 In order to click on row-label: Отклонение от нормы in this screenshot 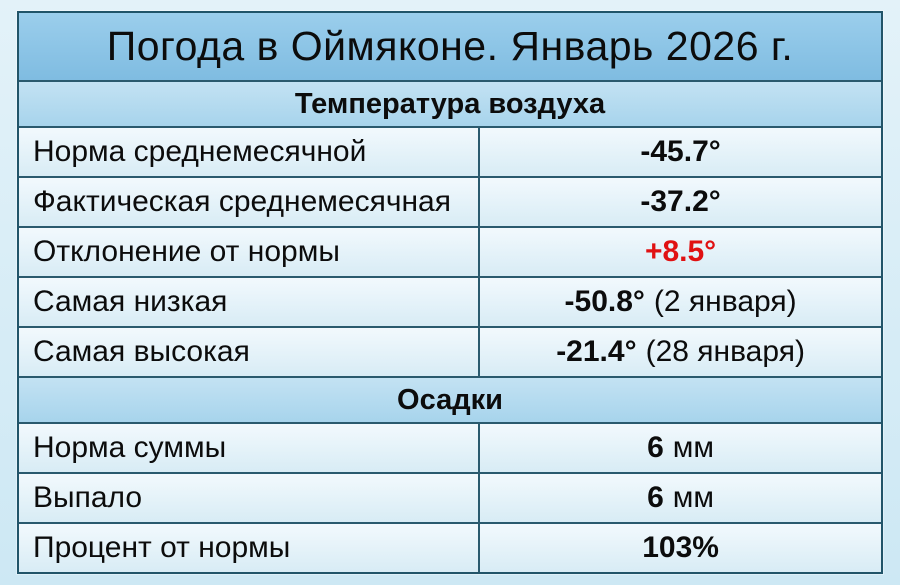, I will do `click(250, 252)`.